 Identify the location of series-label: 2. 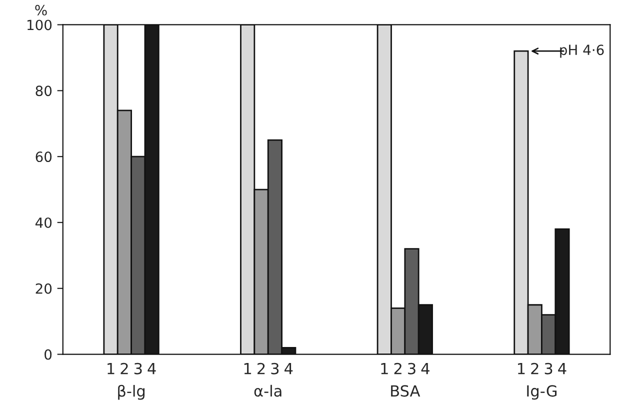
(124, 368).